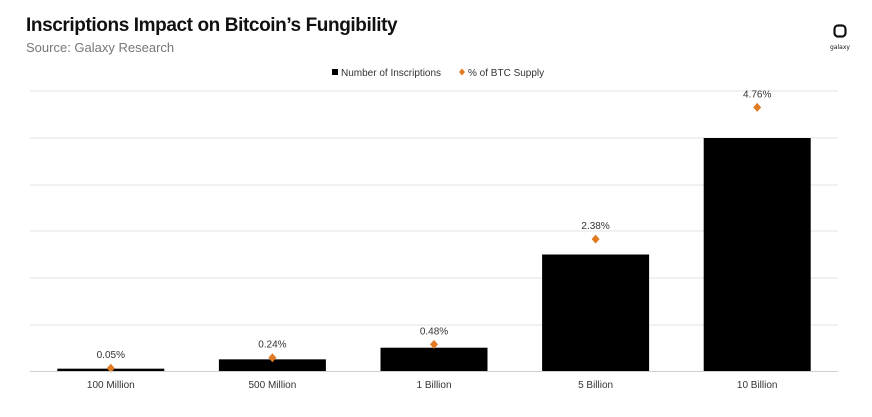 The width and height of the screenshot is (872, 417). I want to click on legend-label-marker: % of BTC Supply, so click(506, 73).